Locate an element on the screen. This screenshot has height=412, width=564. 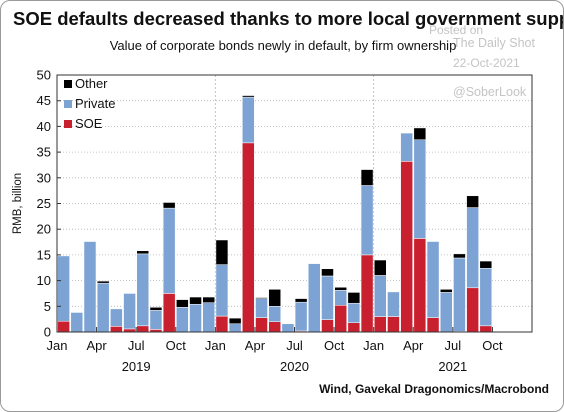
y-tick-label: 40 is located at coordinates (44, 126).